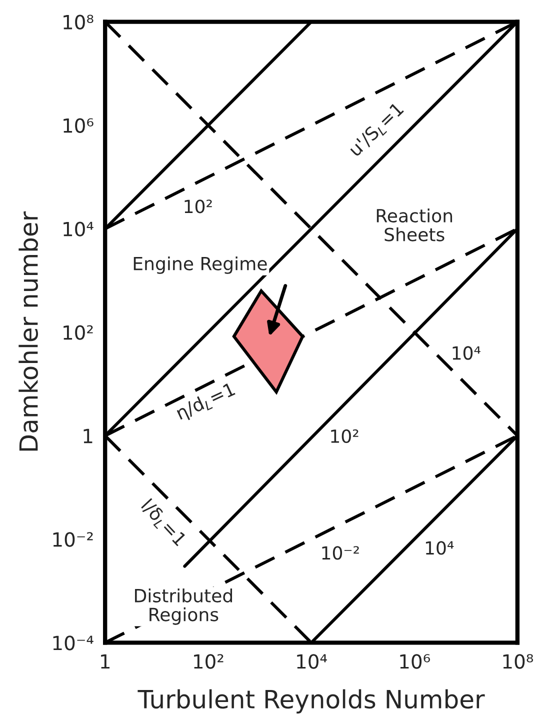 The width and height of the screenshot is (539, 727). What do you see at coordinates (518, 661) in the screenshot?
I see `x-tick-label: 10⁸` at bounding box center [518, 661].